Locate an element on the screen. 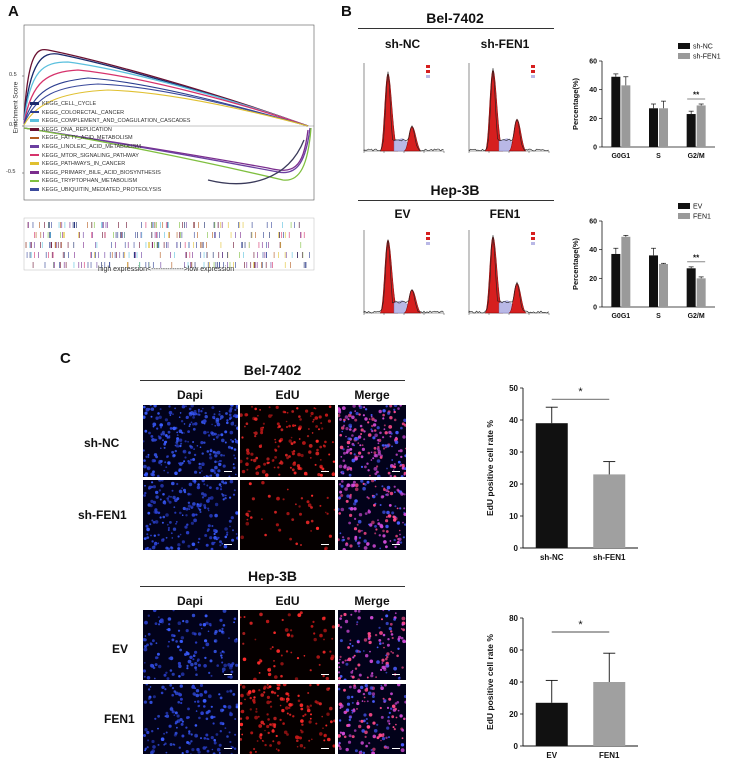  gsea-curve-mtor is located at coordinates (166, 98).